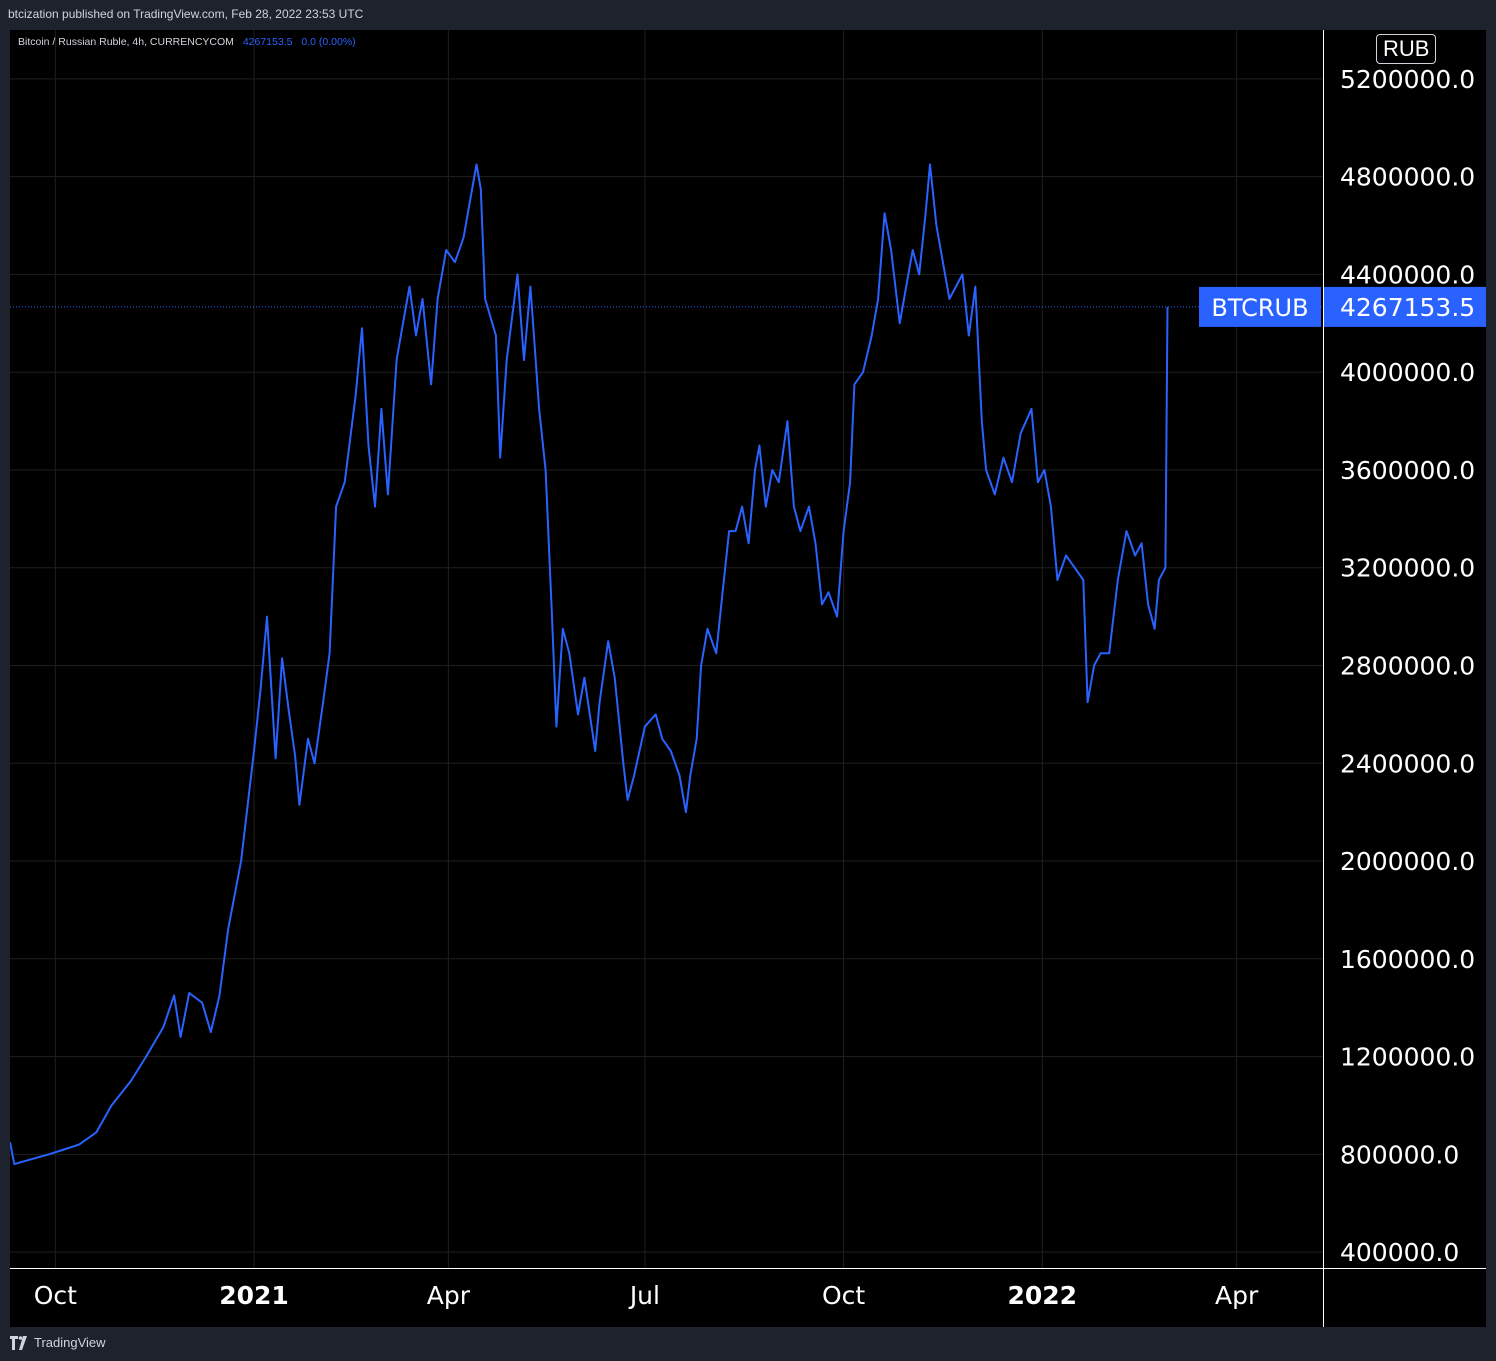  I want to click on legend-change: 0.0 (0.00%), so click(328, 42).